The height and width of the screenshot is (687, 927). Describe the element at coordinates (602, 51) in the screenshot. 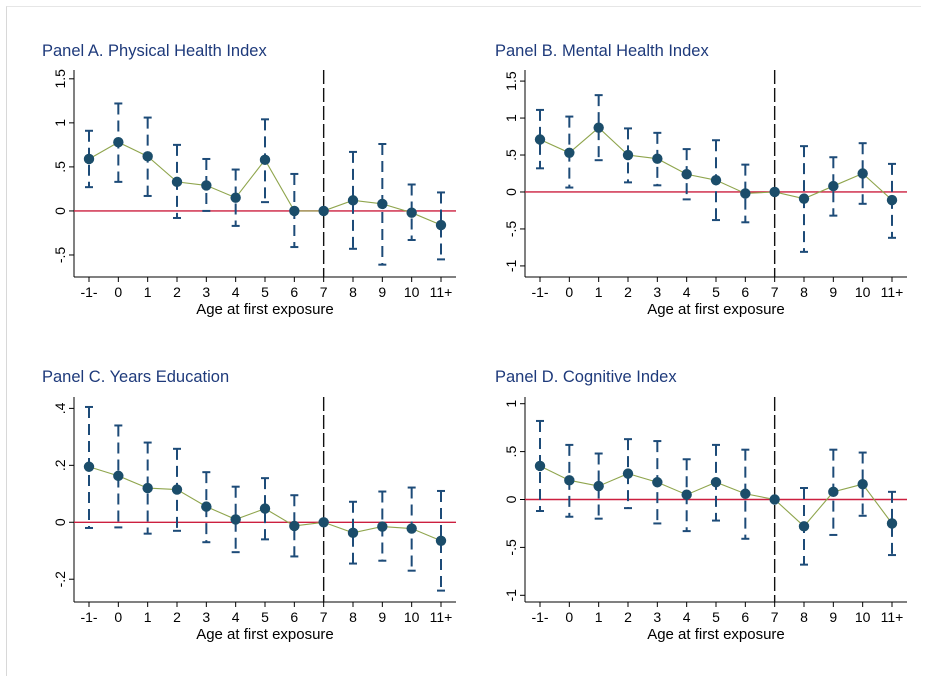

I see `panel-title: Panel B. Mental Health Index` at that location.